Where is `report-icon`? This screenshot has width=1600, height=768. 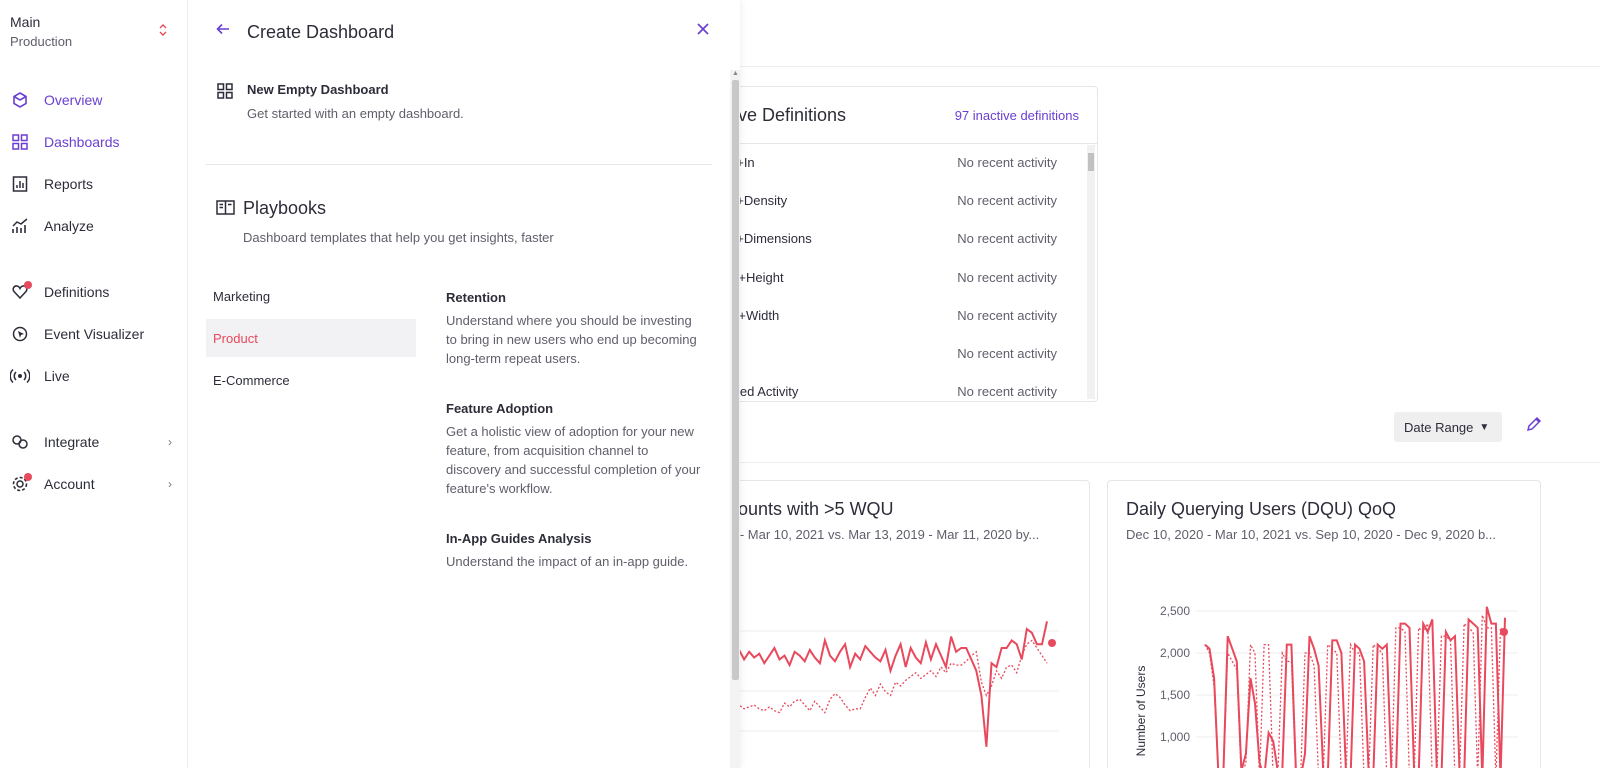
report-icon is located at coordinates (20, 184).